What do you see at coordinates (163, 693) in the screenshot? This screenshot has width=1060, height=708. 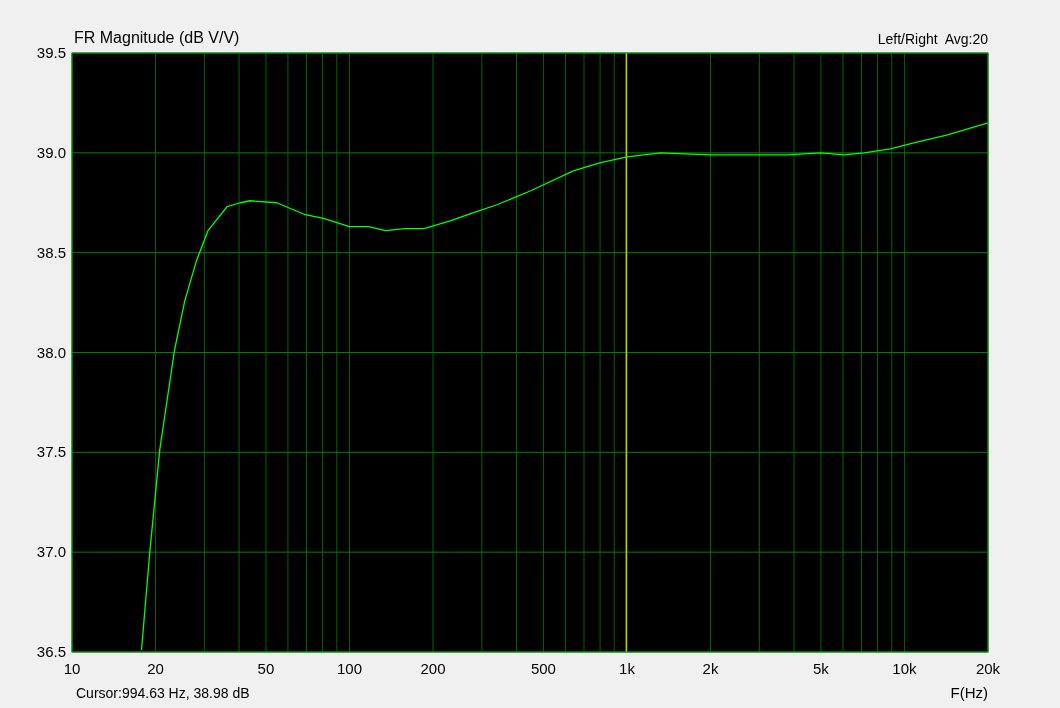 I see `text: Cursor:994.63 Hz, 38.98 dB` at bounding box center [163, 693].